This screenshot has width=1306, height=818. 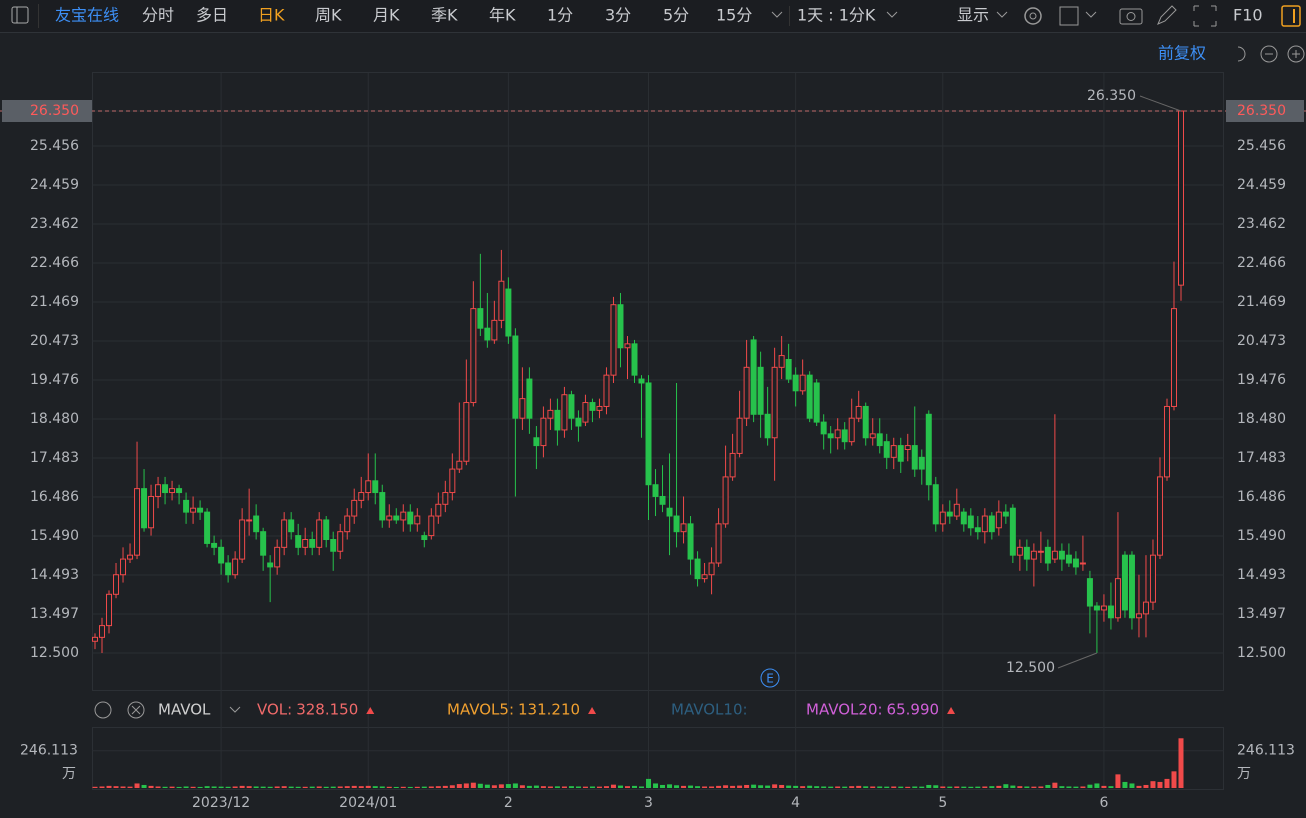 I want to click on indicator-up-arrow, so click(x=951, y=710).